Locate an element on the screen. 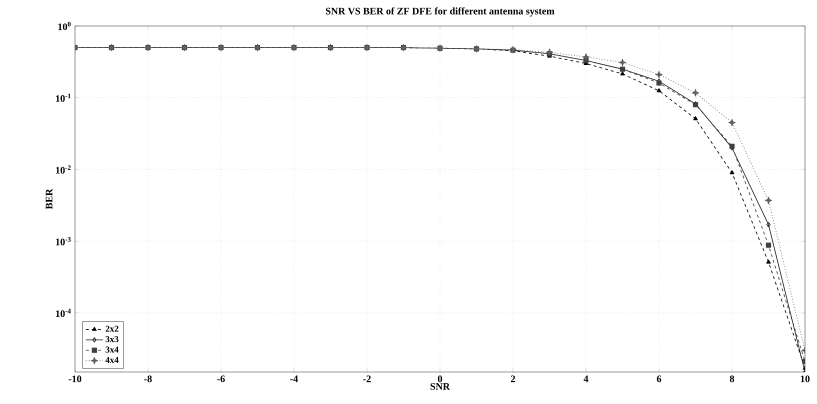 Image resolution: width=817 pixels, height=404 pixels. x-tick-label: -10 is located at coordinates (75, 379).